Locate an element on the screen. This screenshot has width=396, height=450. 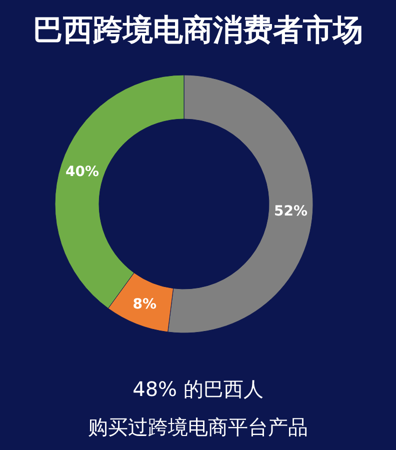
title: 巴西跨境电商消费者市场 is located at coordinates (198, 30).